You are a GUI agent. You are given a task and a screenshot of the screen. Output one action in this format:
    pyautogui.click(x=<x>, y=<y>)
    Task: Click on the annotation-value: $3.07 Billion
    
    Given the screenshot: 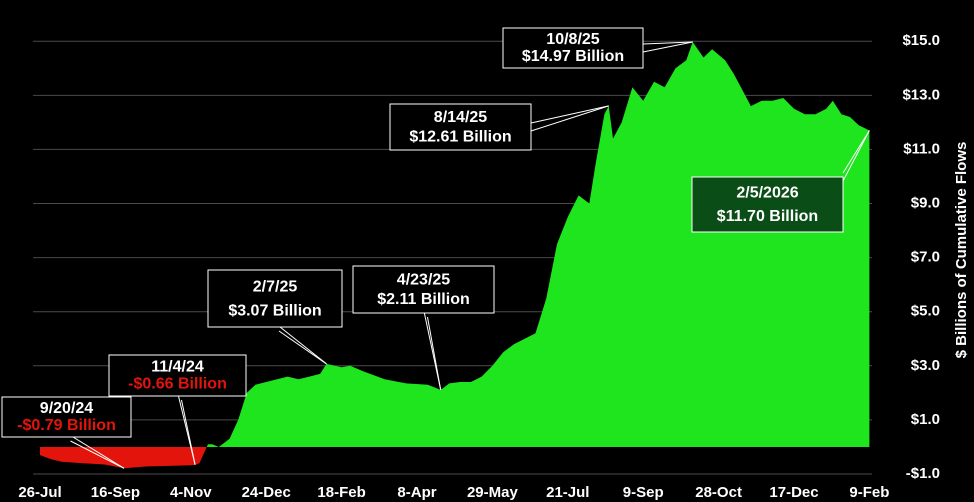 What is the action you would take?
    pyautogui.click(x=274, y=310)
    